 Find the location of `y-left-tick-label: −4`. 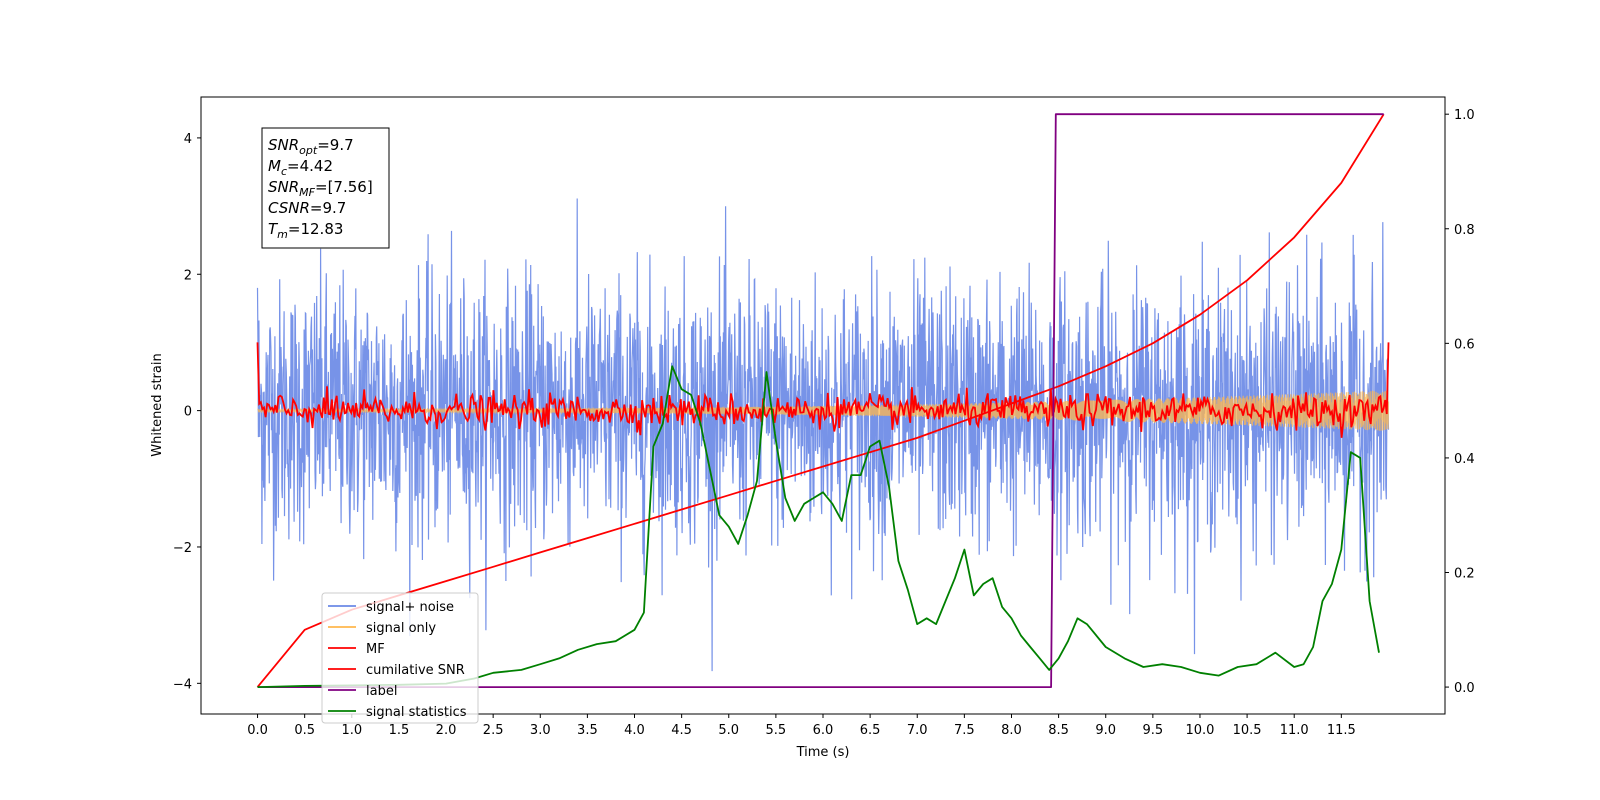

y-left-tick-label: −4 is located at coordinates (182, 684).